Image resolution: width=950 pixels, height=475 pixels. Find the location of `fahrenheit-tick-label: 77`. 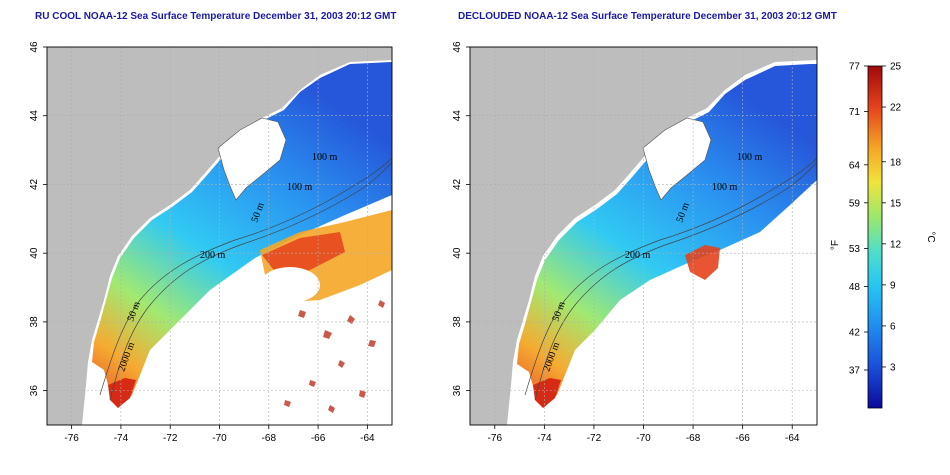

fahrenheit-tick-label: 77 is located at coordinates (855, 67).